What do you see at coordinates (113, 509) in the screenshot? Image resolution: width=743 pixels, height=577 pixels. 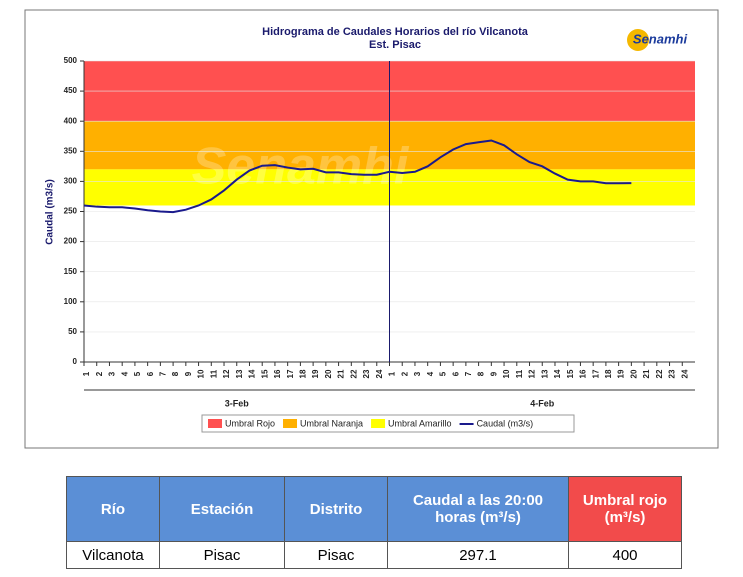 I see `table-header: Río` at bounding box center [113, 509].